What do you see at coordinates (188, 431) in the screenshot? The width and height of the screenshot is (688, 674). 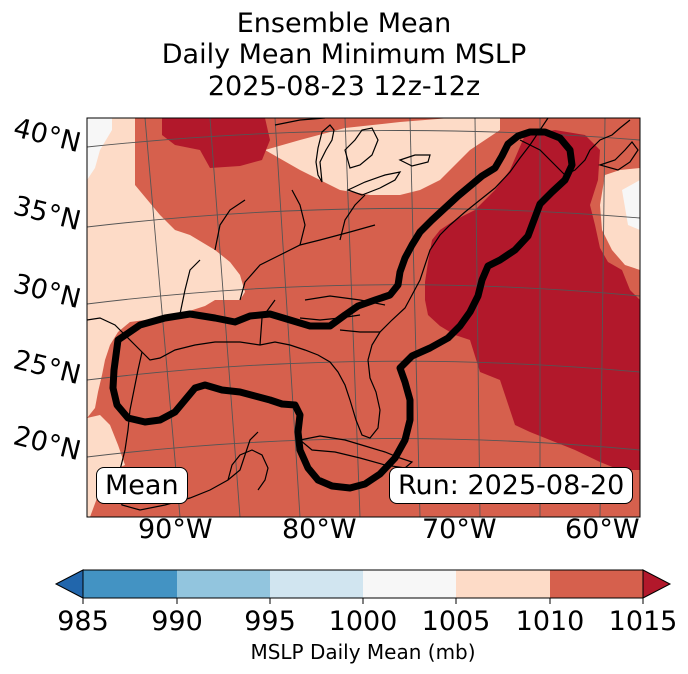 I see `mexico-coastline` at bounding box center [188, 431].